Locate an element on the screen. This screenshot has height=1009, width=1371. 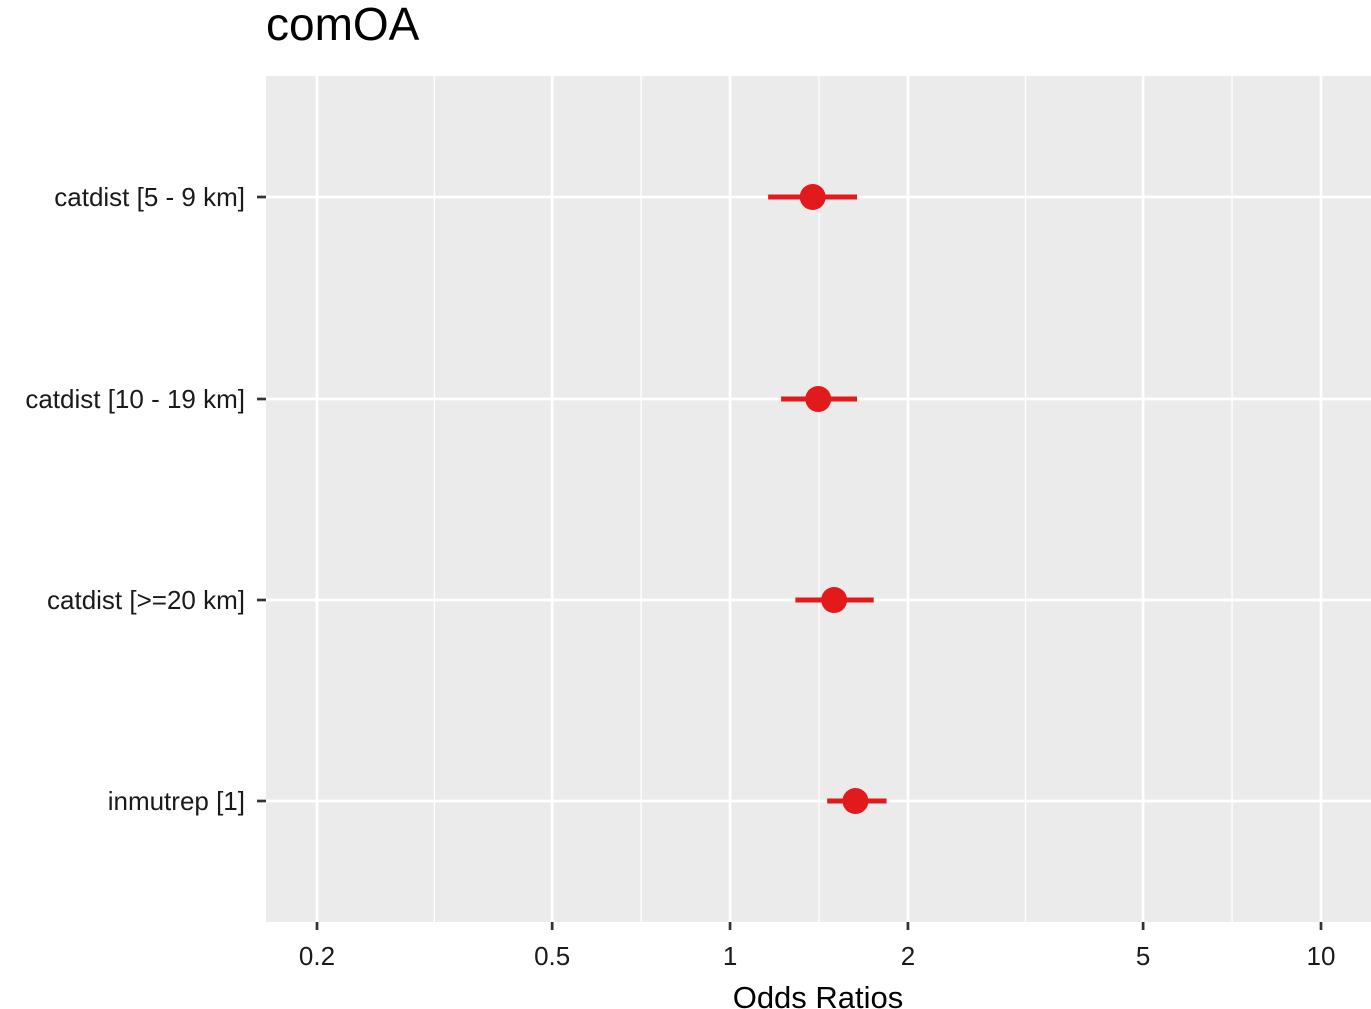
y-tick-label: catdist [5 - 9 km] is located at coordinates (149, 197).